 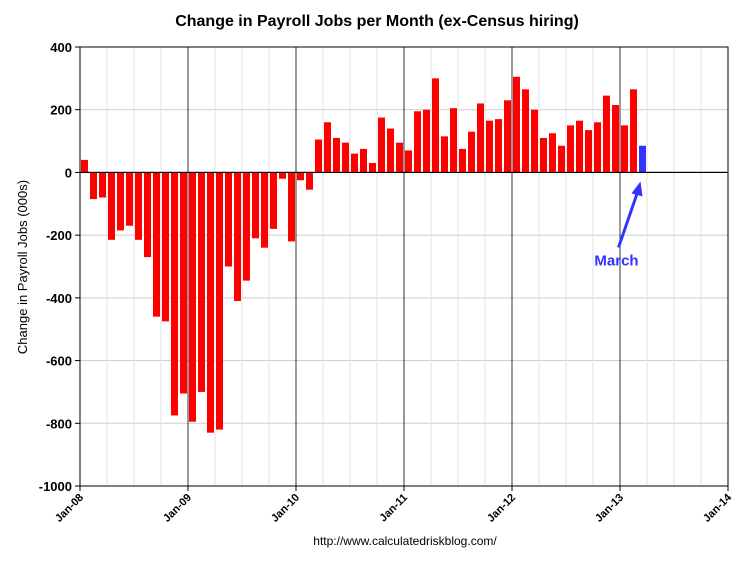 What do you see at coordinates (69, 508) in the screenshot?
I see `x-tick-label: Jan-08` at bounding box center [69, 508].